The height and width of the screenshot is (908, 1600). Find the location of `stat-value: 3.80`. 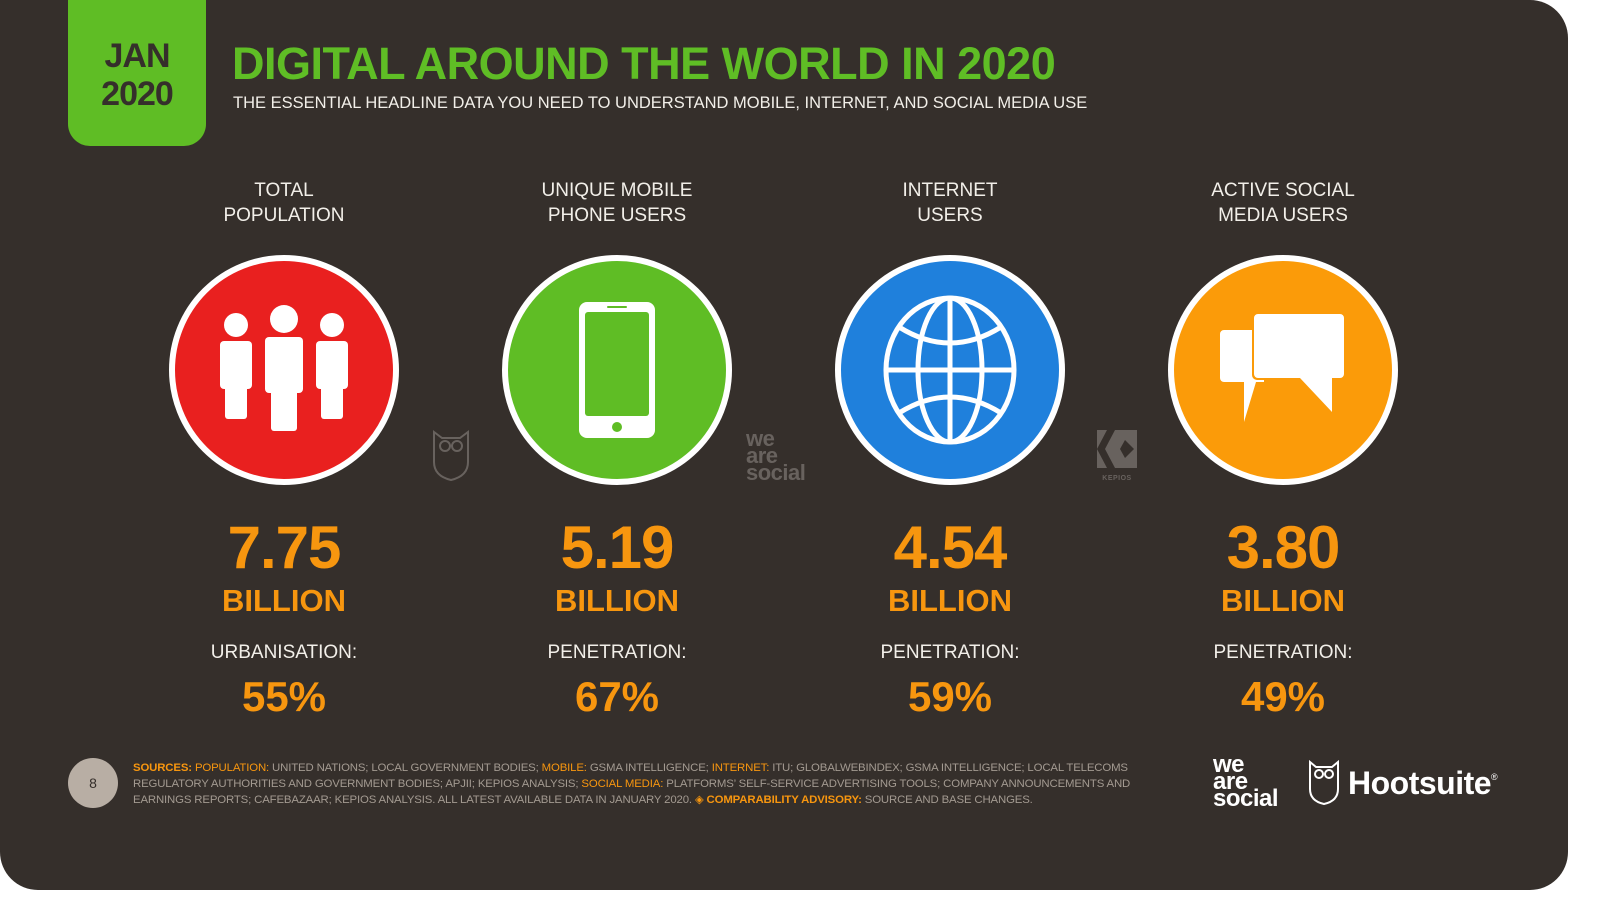

stat-value: 3.80 is located at coordinates (1283, 547).